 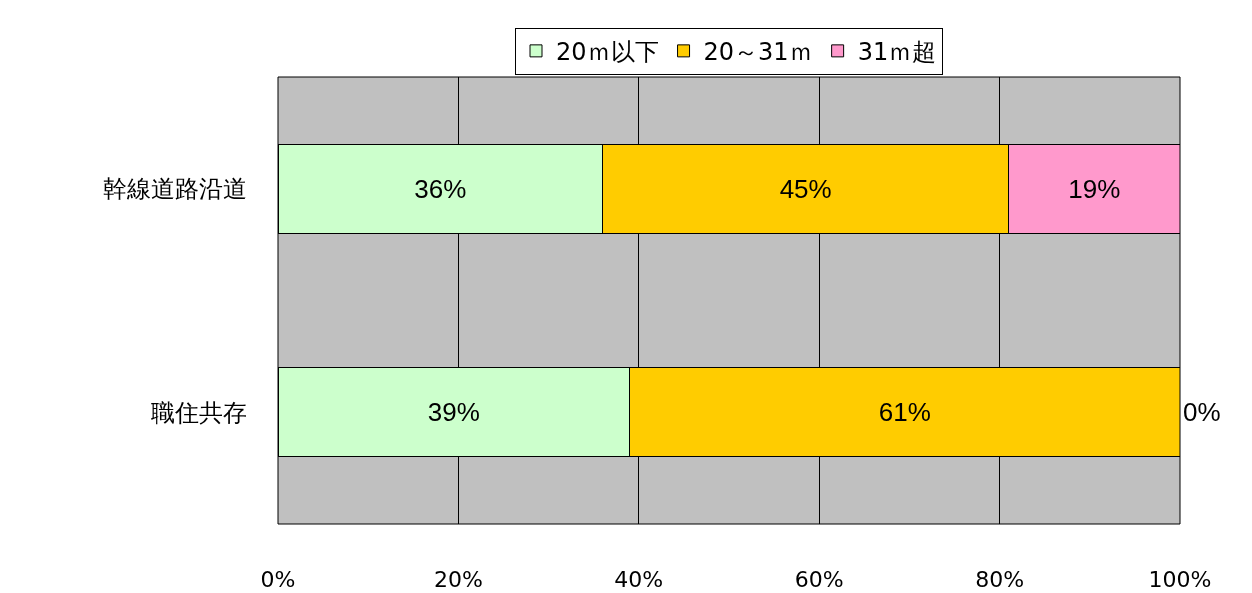 I want to click on data-label: 61%, so click(x=904, y=412).